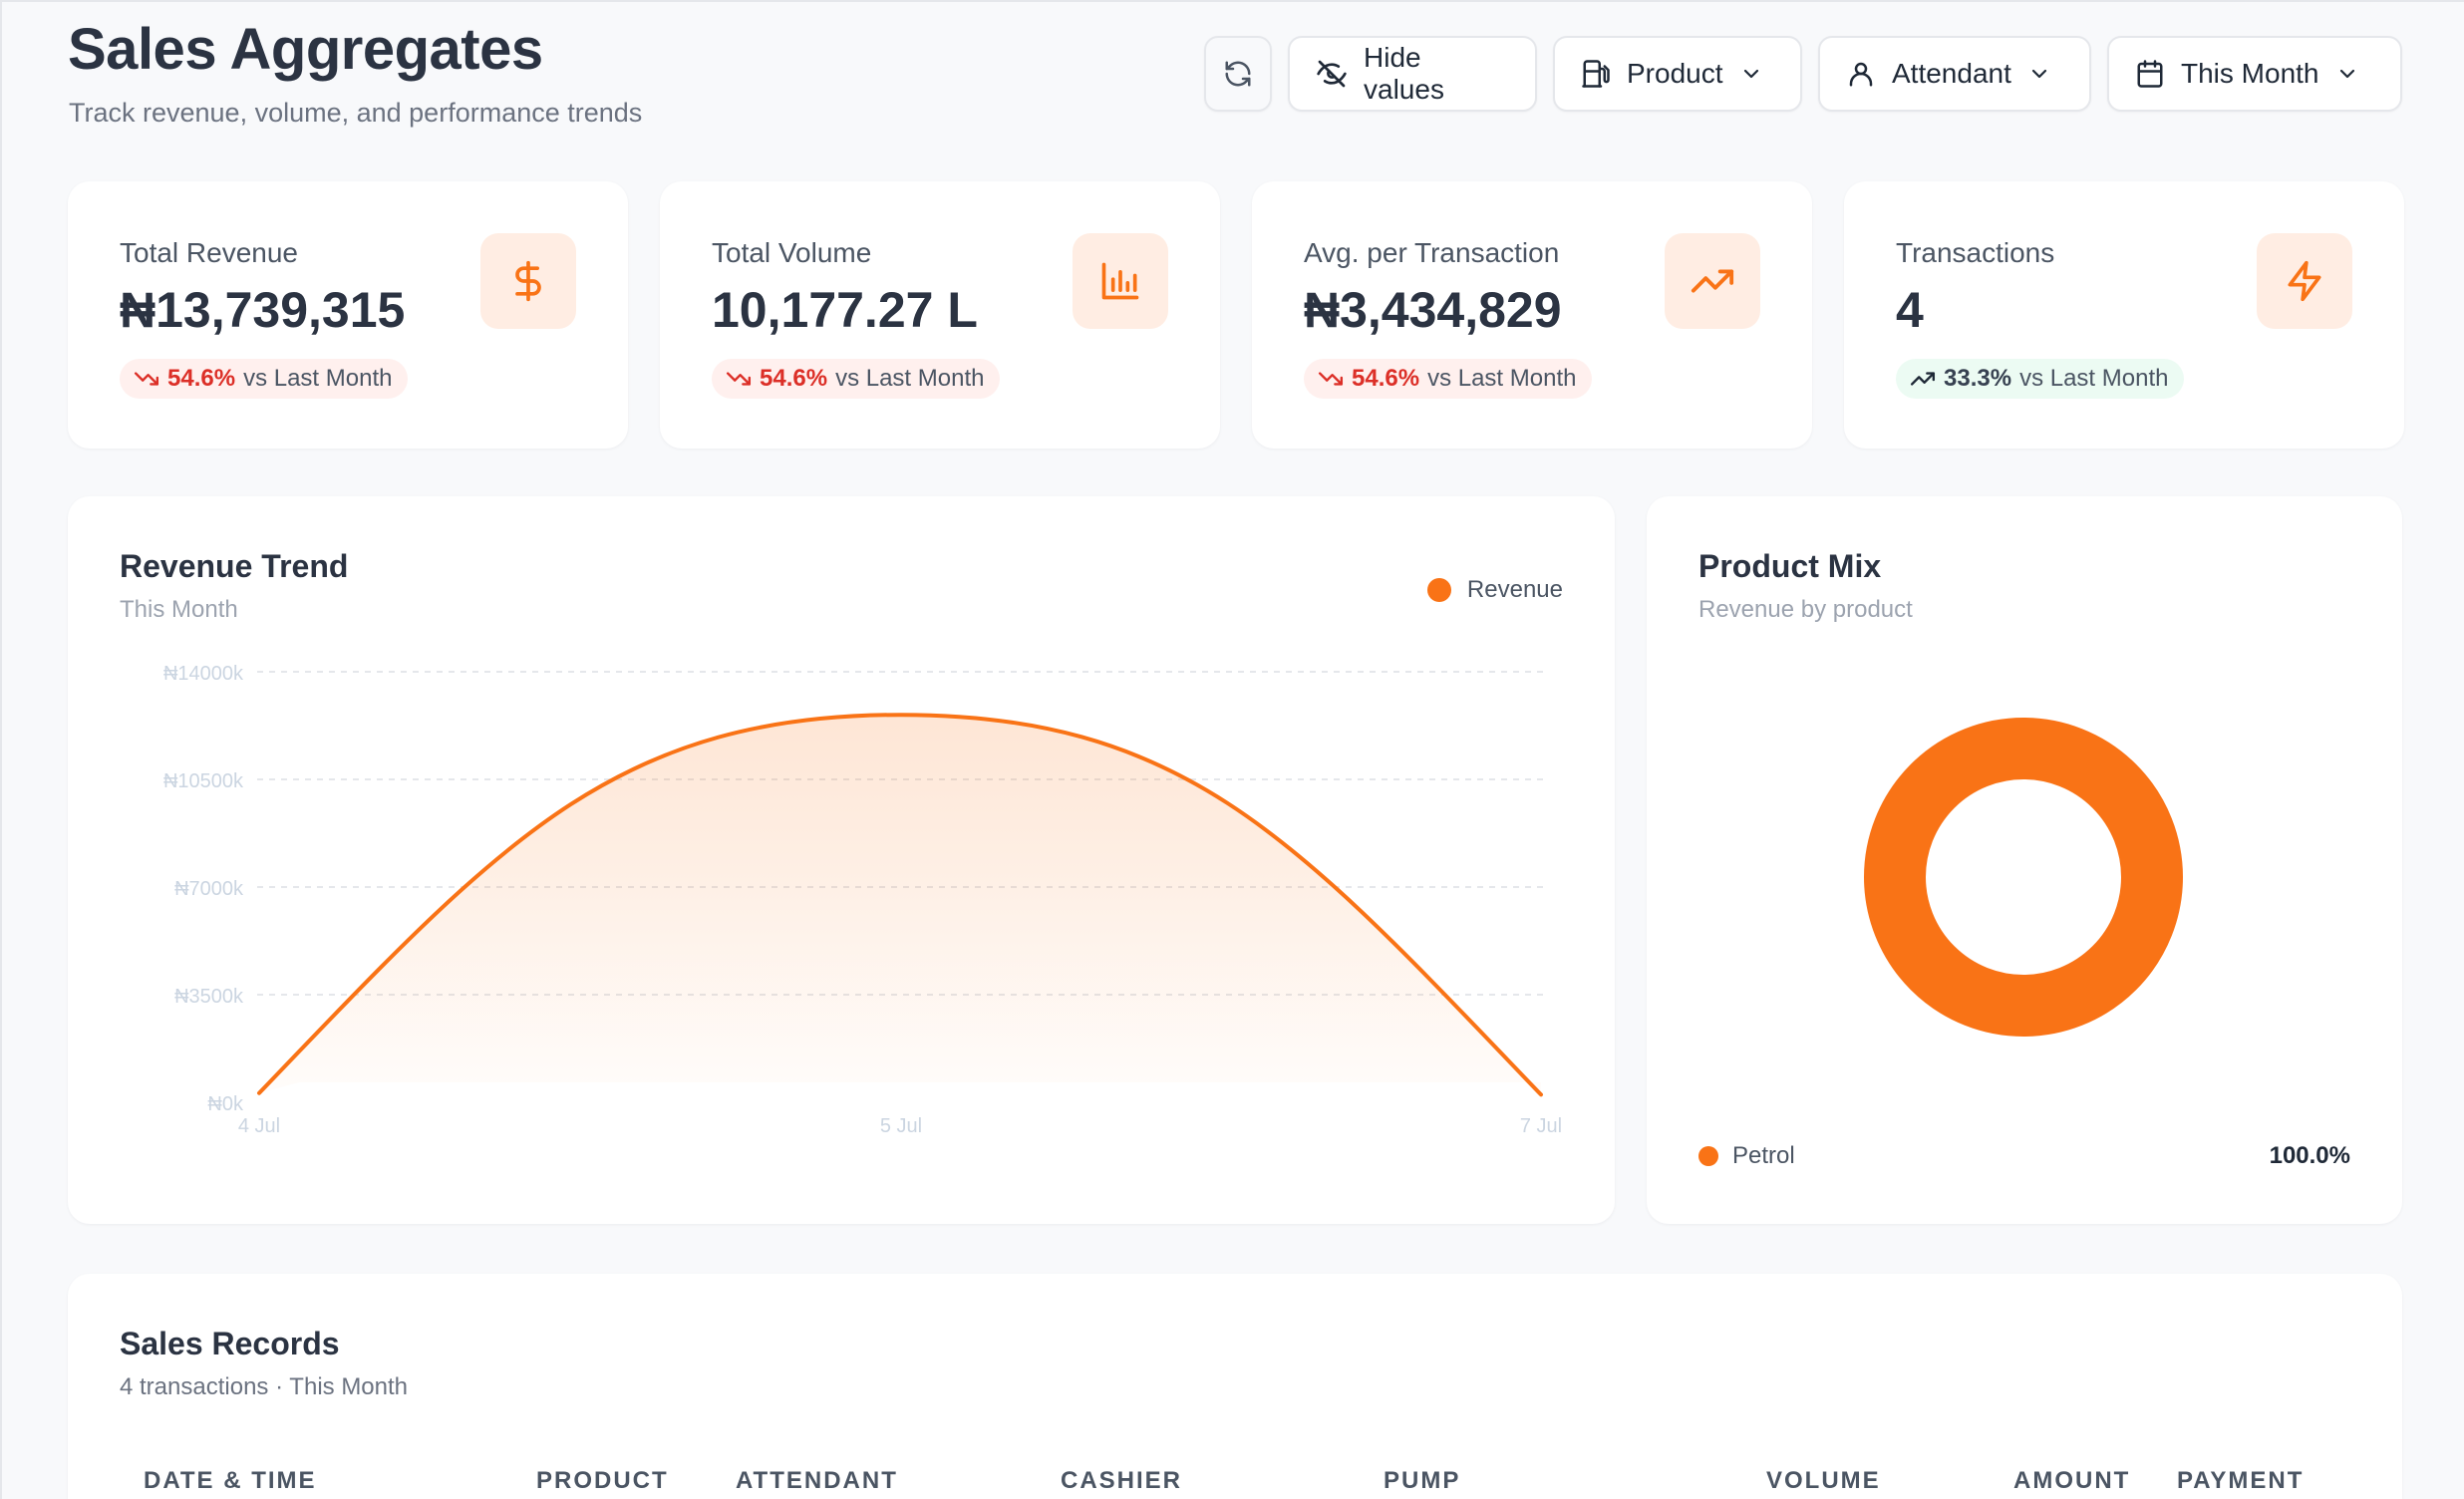 Image resolution: width=2464 pixels, height=1499 pixels. Describe the element at coordinates (1120, 281) in the screenshot. I see `bar-chart-icon` at that location.